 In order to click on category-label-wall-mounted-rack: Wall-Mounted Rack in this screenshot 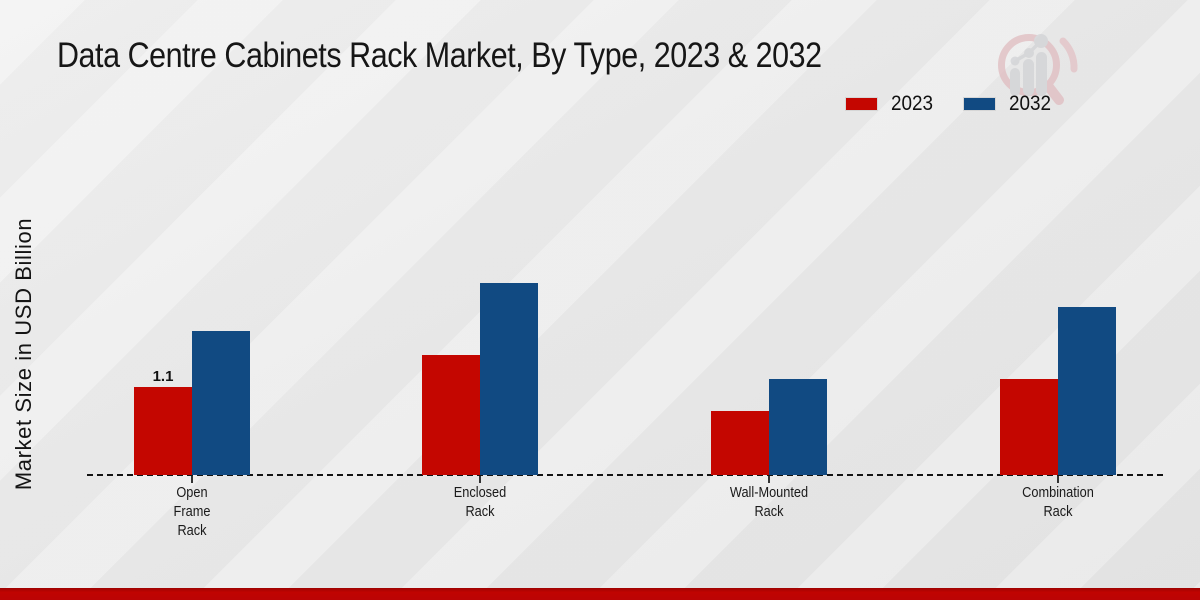, I will do `click(769, 502)`.